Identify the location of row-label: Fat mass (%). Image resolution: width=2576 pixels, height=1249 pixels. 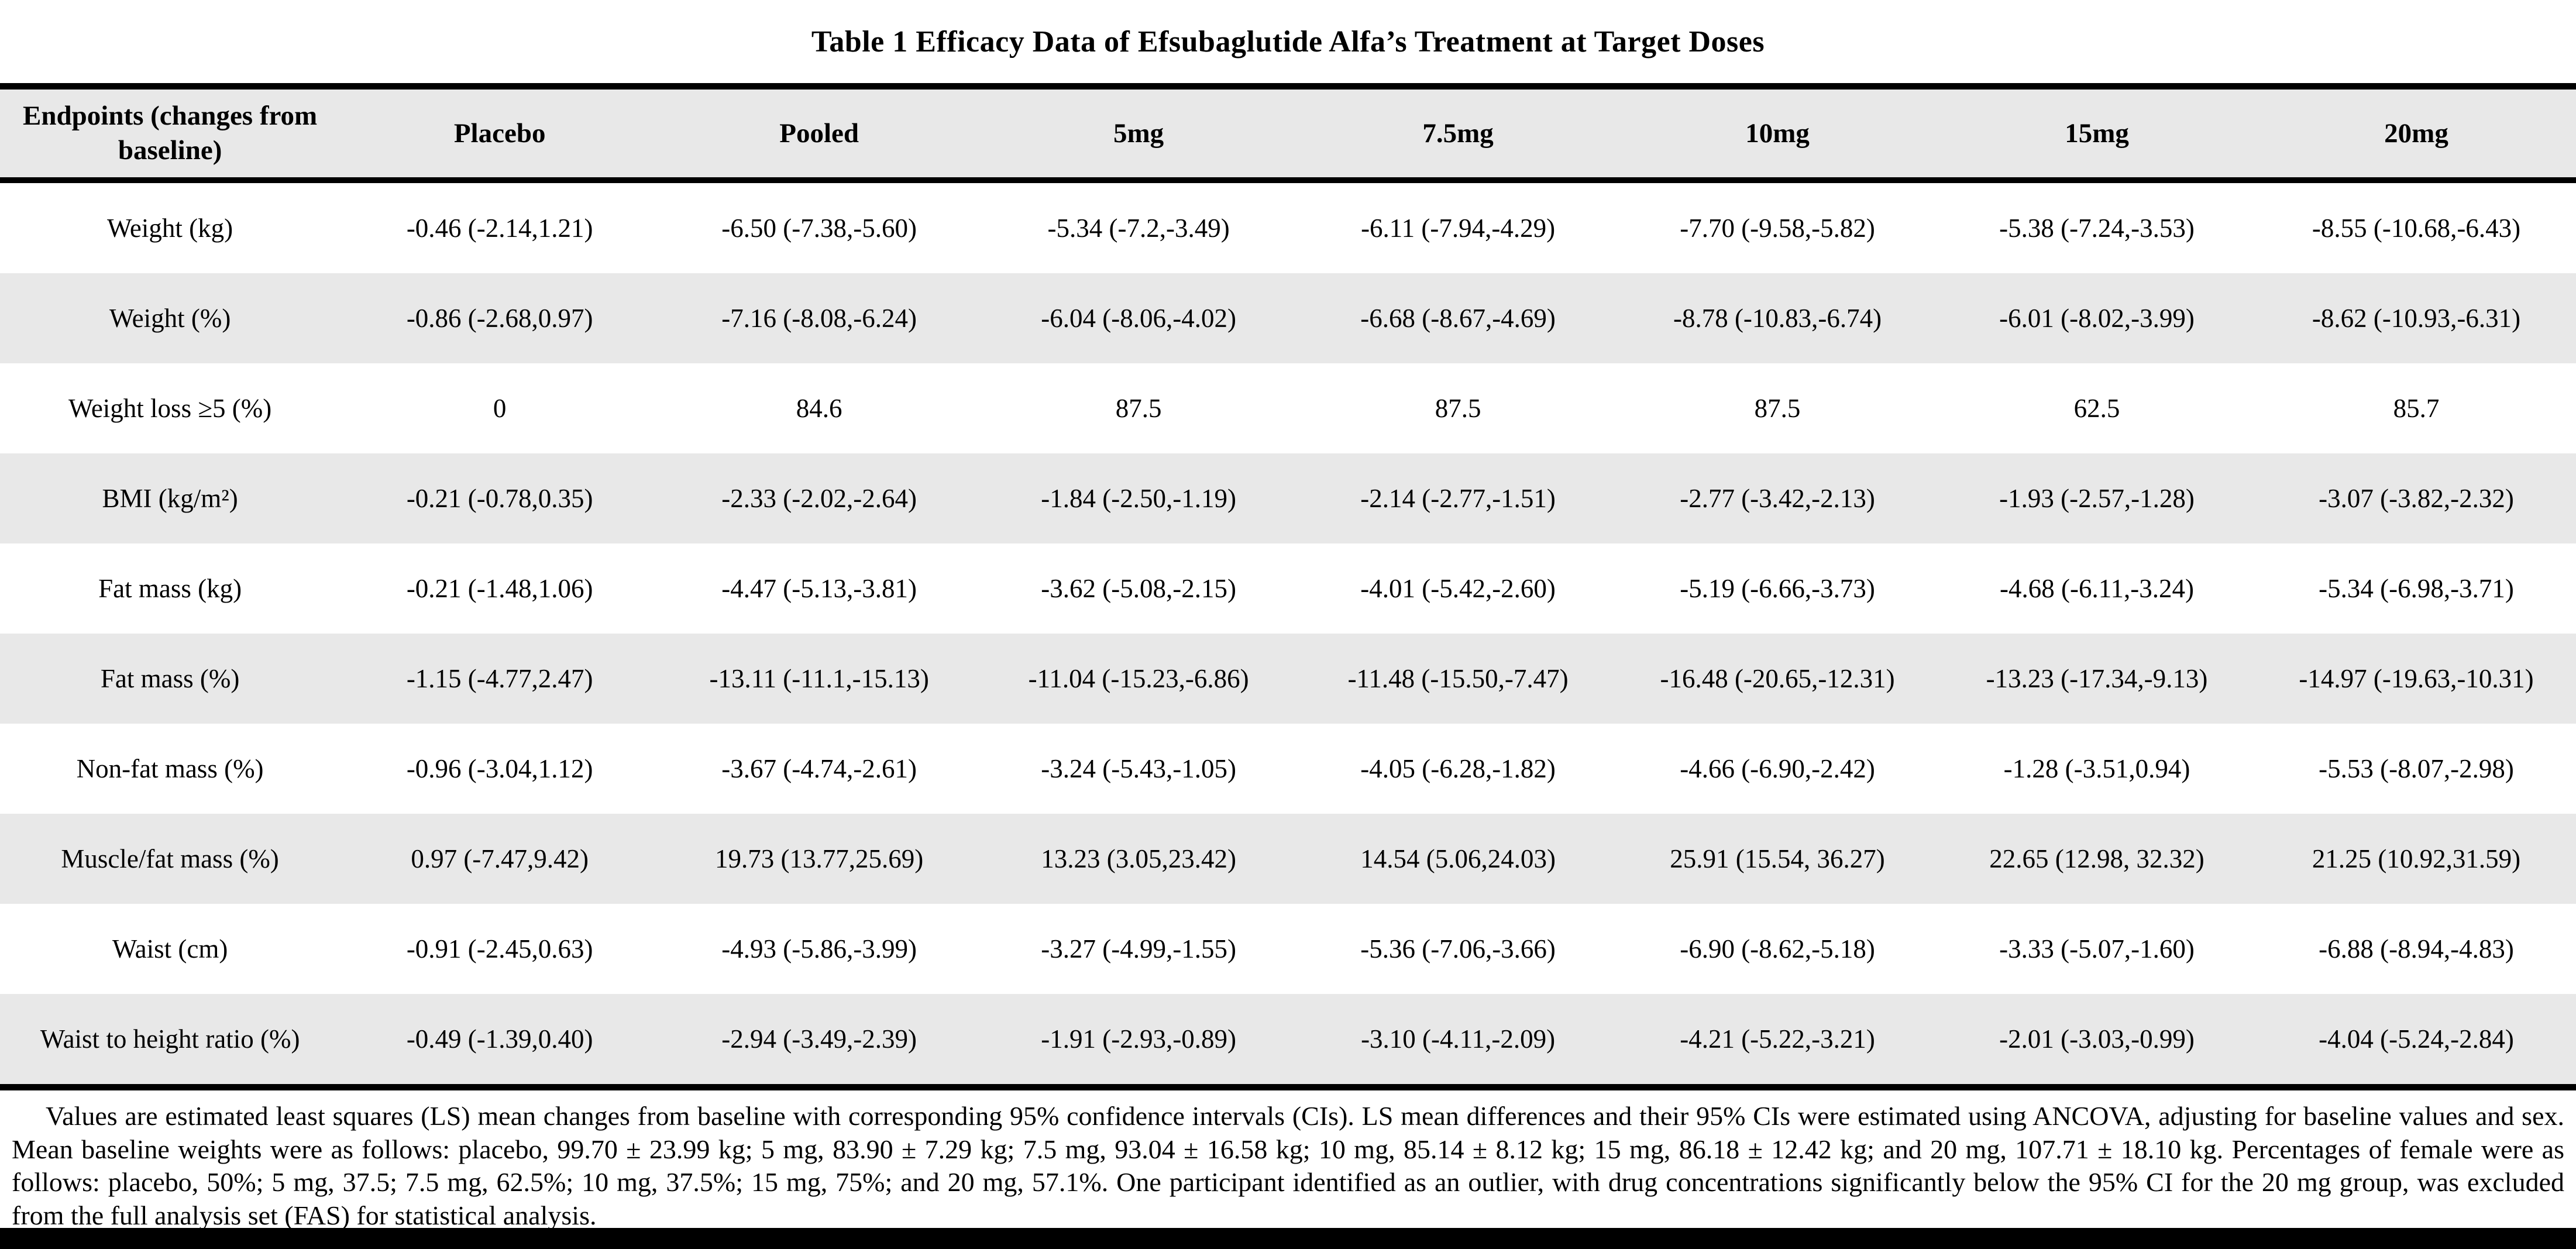
(170, 678).